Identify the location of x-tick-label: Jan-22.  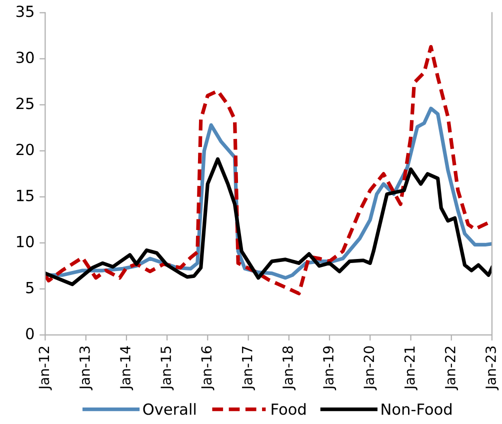
(451, 368).